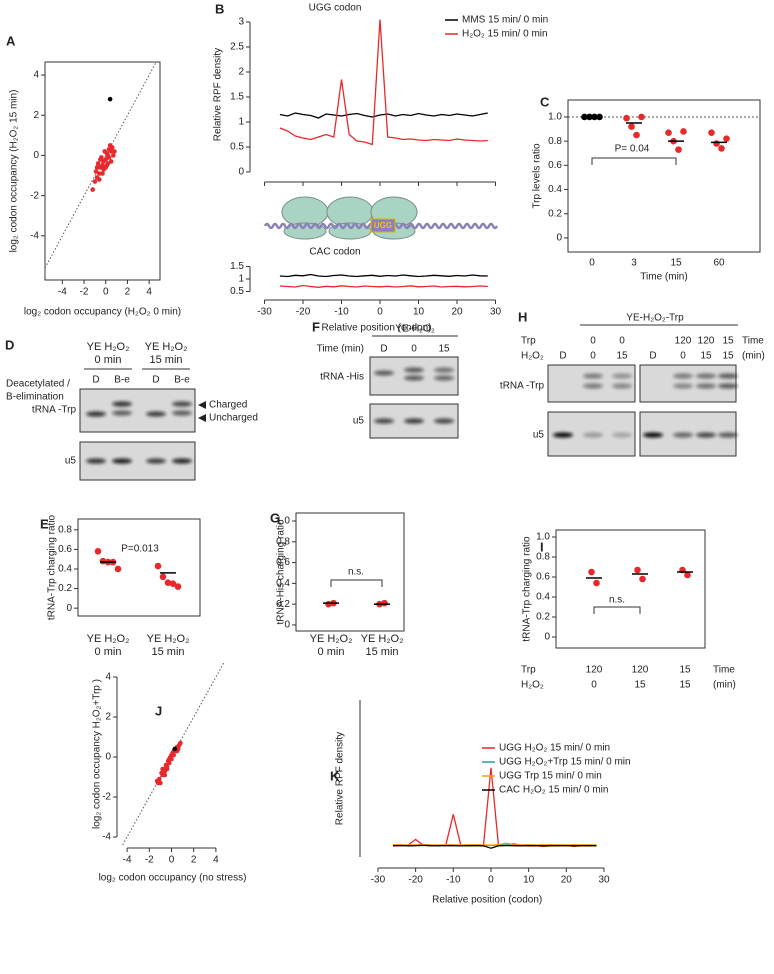  Describe the element at coordinates (281, 571) in the screenshot. I see `y-axis-label: tRNA-His charging ratio` at that location.